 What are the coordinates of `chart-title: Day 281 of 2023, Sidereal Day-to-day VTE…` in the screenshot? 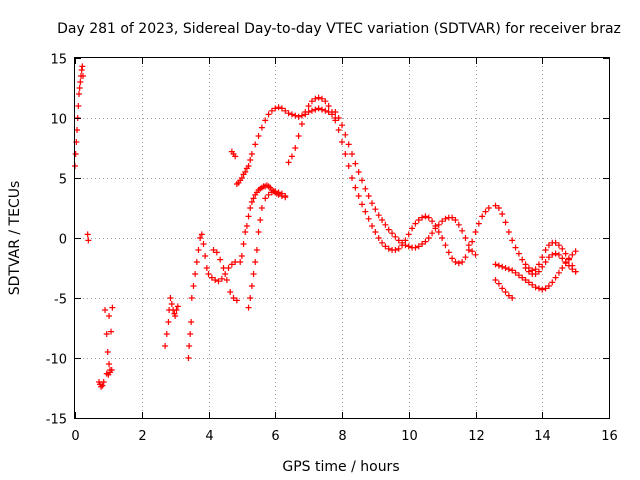 It's located at (339, 29).